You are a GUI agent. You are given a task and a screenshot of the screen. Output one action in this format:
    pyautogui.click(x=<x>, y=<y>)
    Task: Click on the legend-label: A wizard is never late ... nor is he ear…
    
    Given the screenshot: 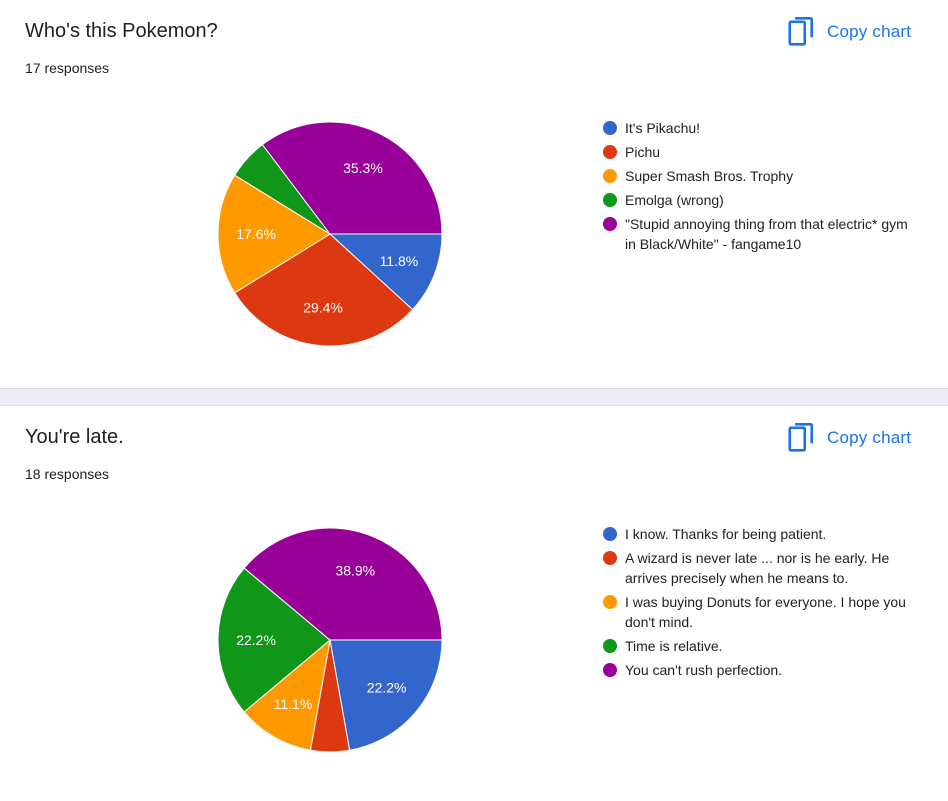 What is the action you would take?
    pyautogui.click(x=757, y=568)
    